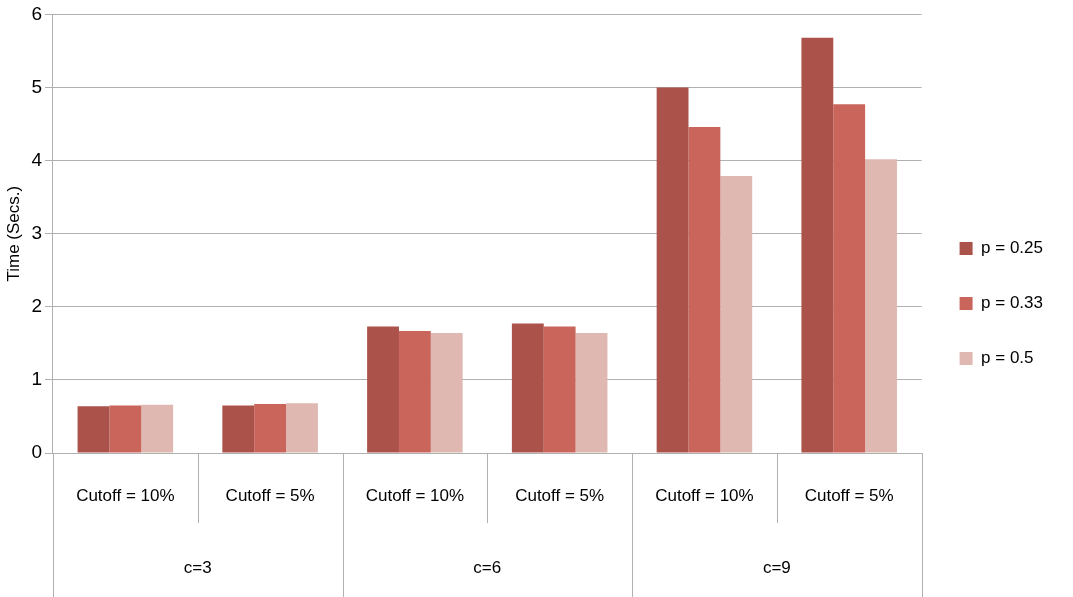 The height and width of the screenshot is (597, 1073). Describe the element at coordinates (13, 233) in the screenshot. I see `y-axis-title: Time (Secs.)` at that location.